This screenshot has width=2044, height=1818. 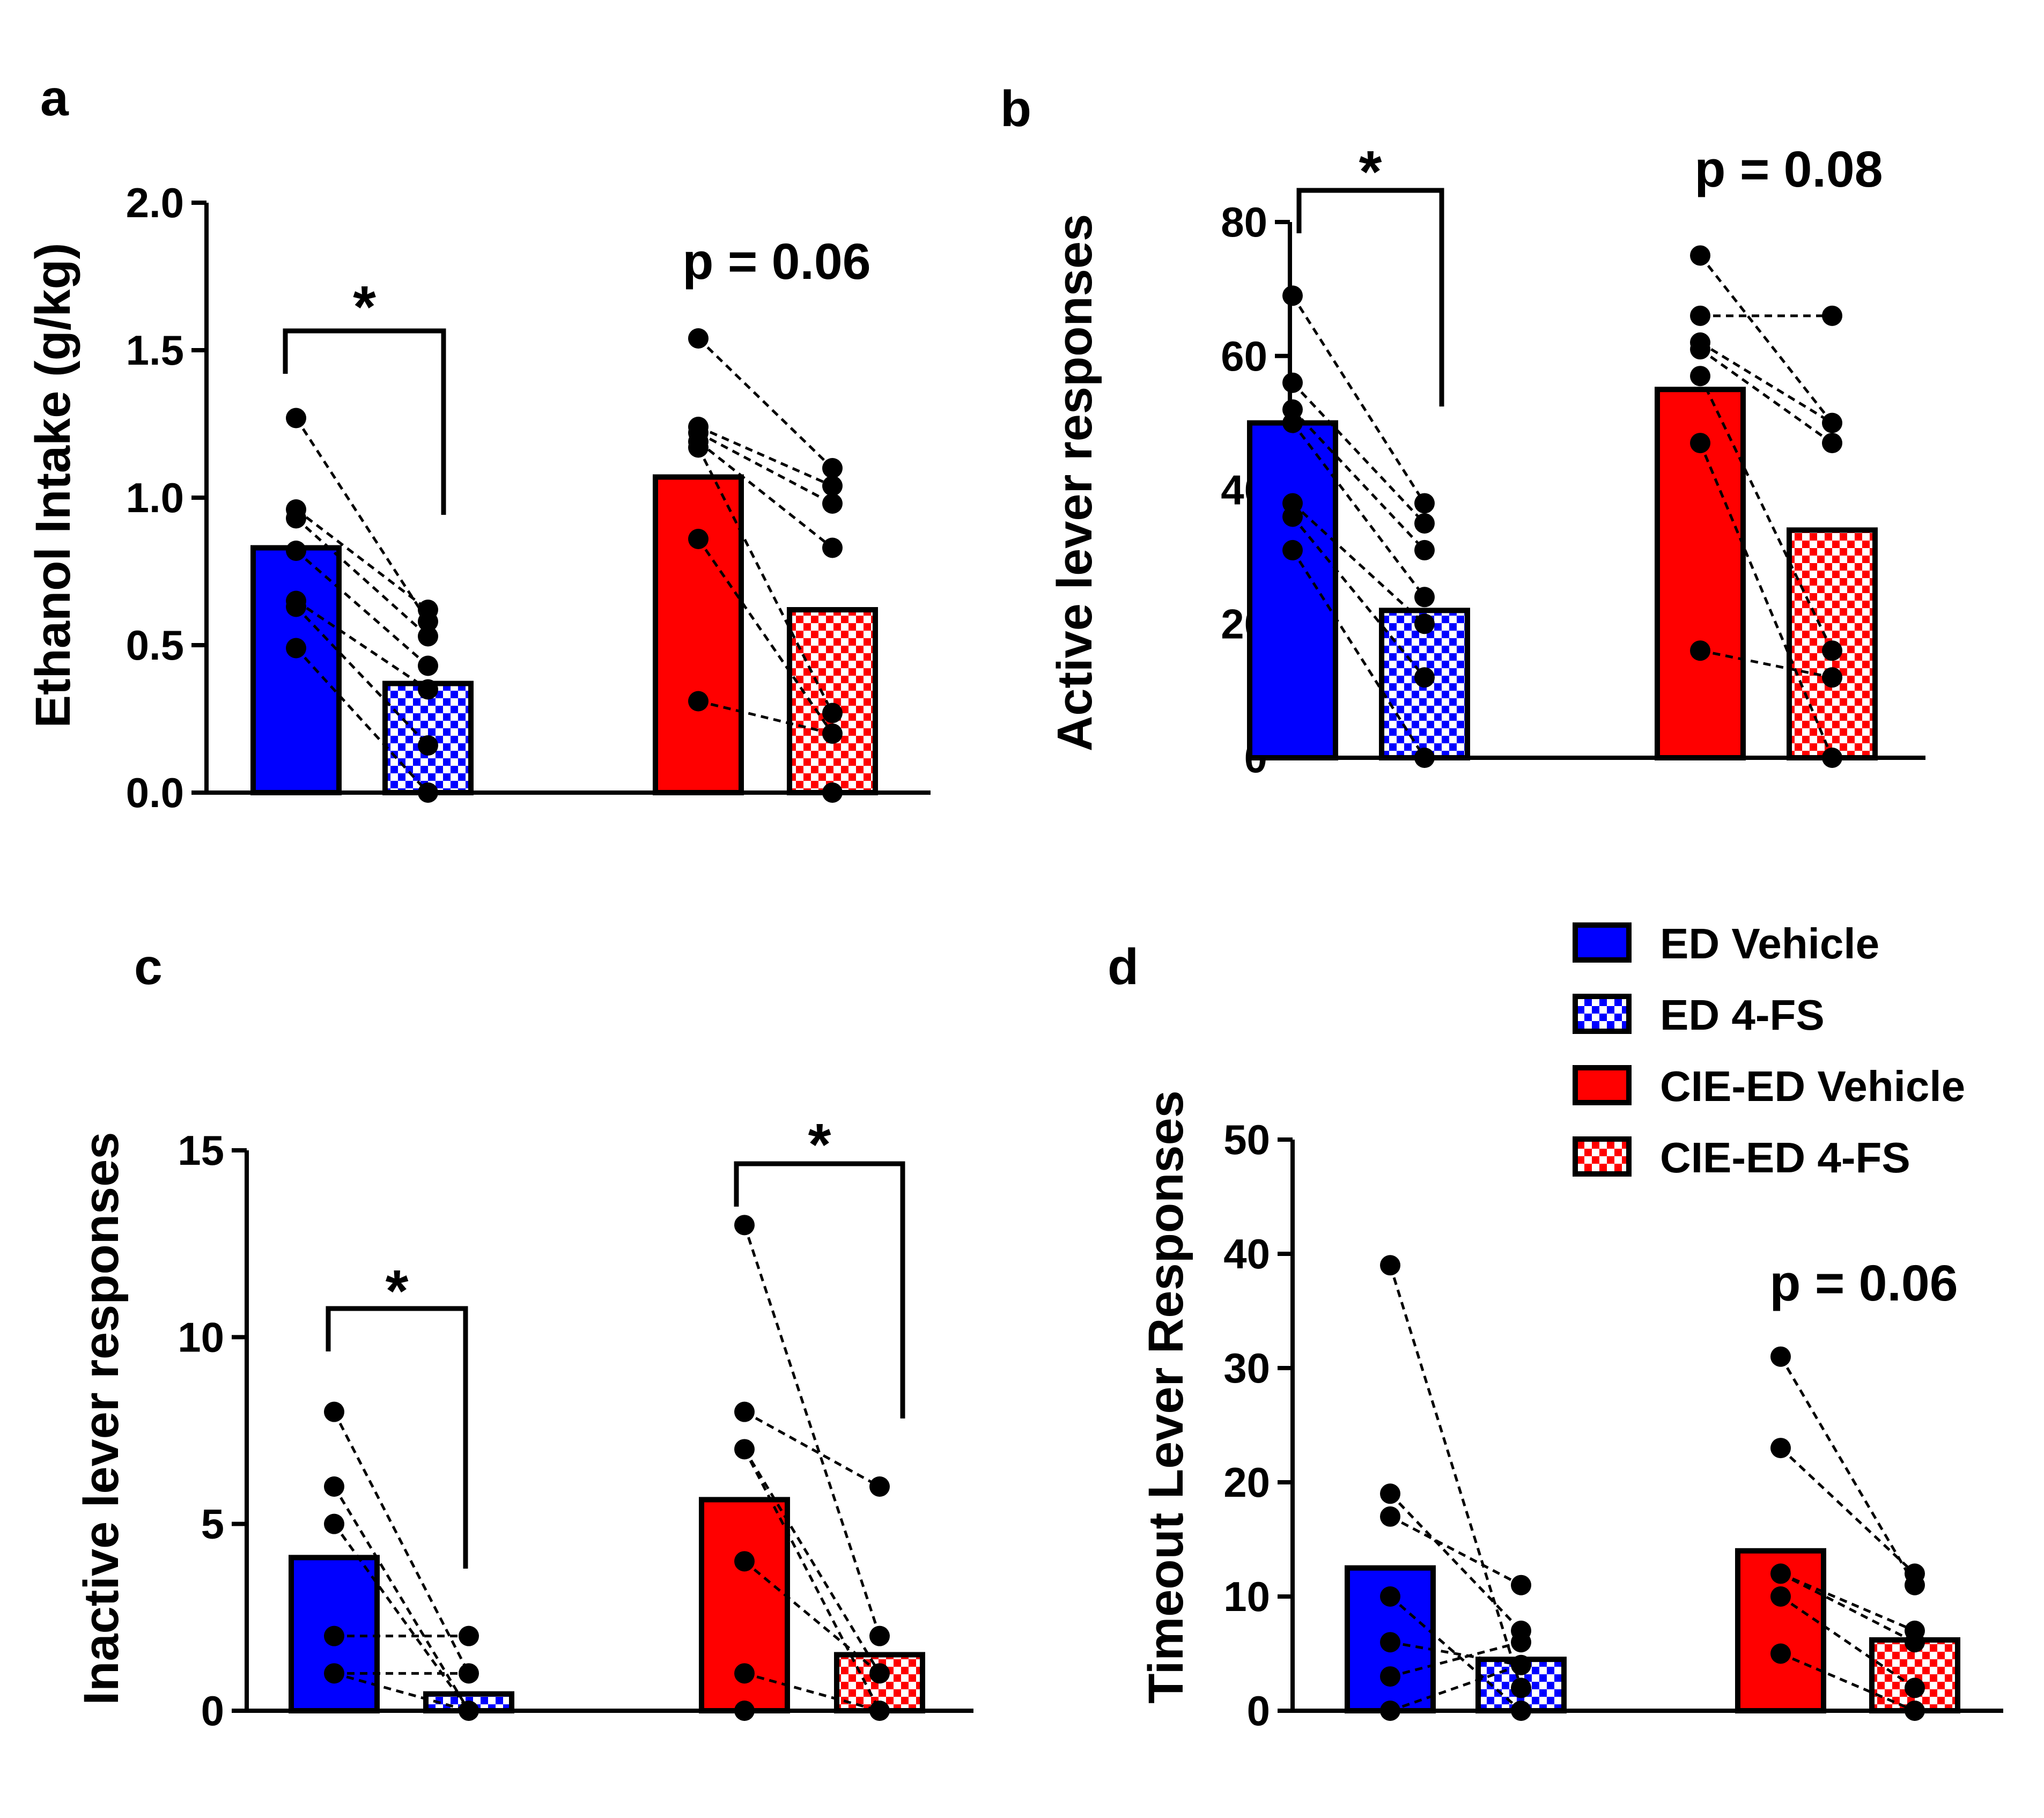 I want to click on panel-a-ytick-label: 1.0, so click(x=155, y=498).